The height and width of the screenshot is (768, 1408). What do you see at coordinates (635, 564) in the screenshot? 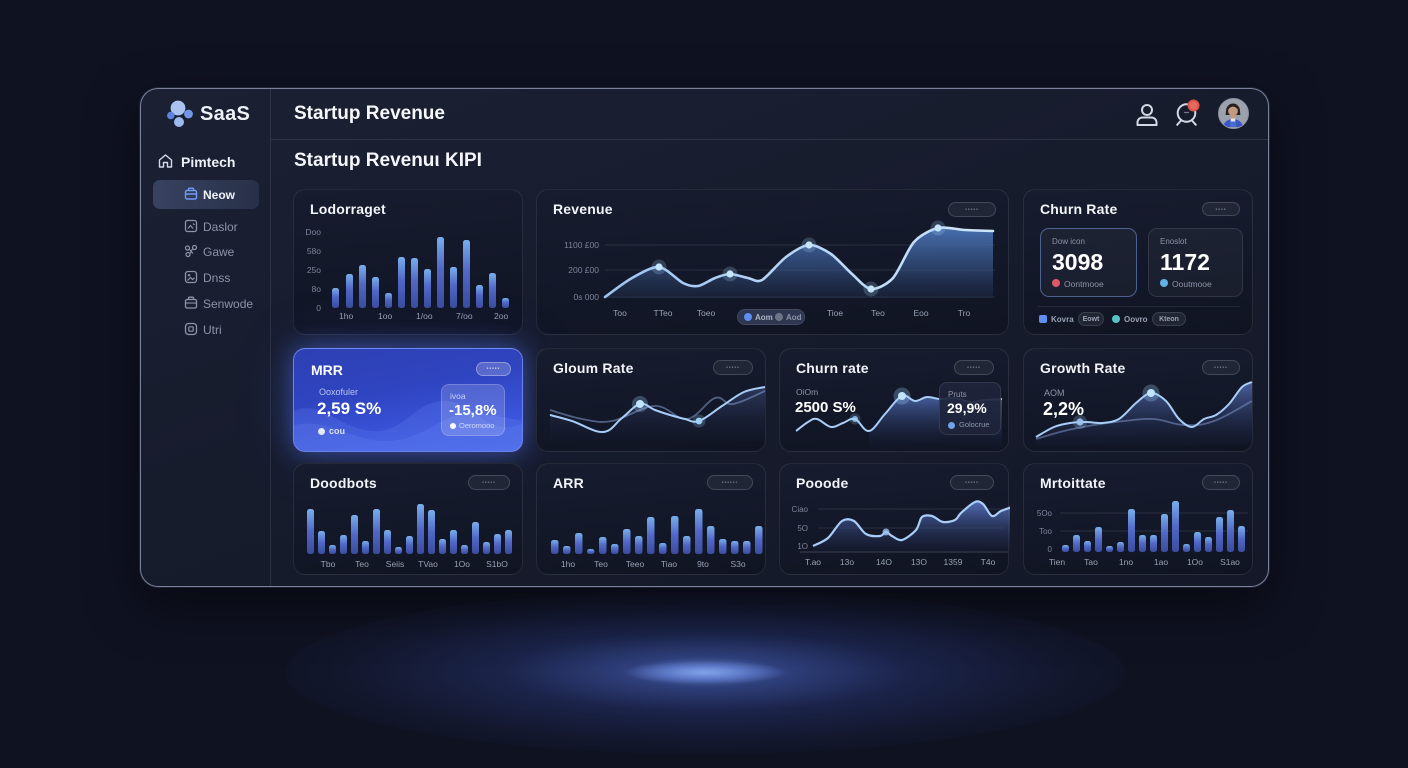
I see `svg-text: Teeo` at bounding box center [635, 564].